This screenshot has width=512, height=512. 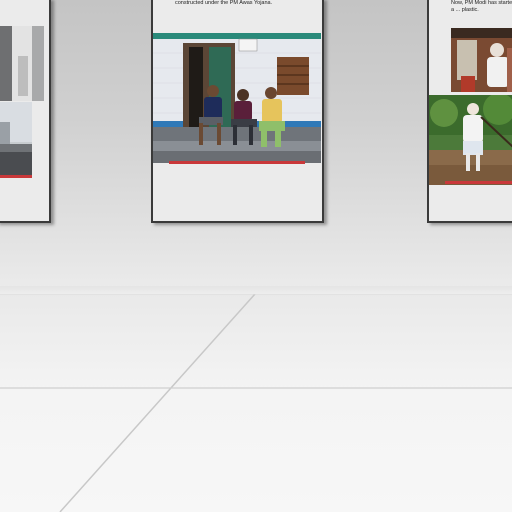 I want to click on left-panel-photo-bottom, so click(x=16, y=138).